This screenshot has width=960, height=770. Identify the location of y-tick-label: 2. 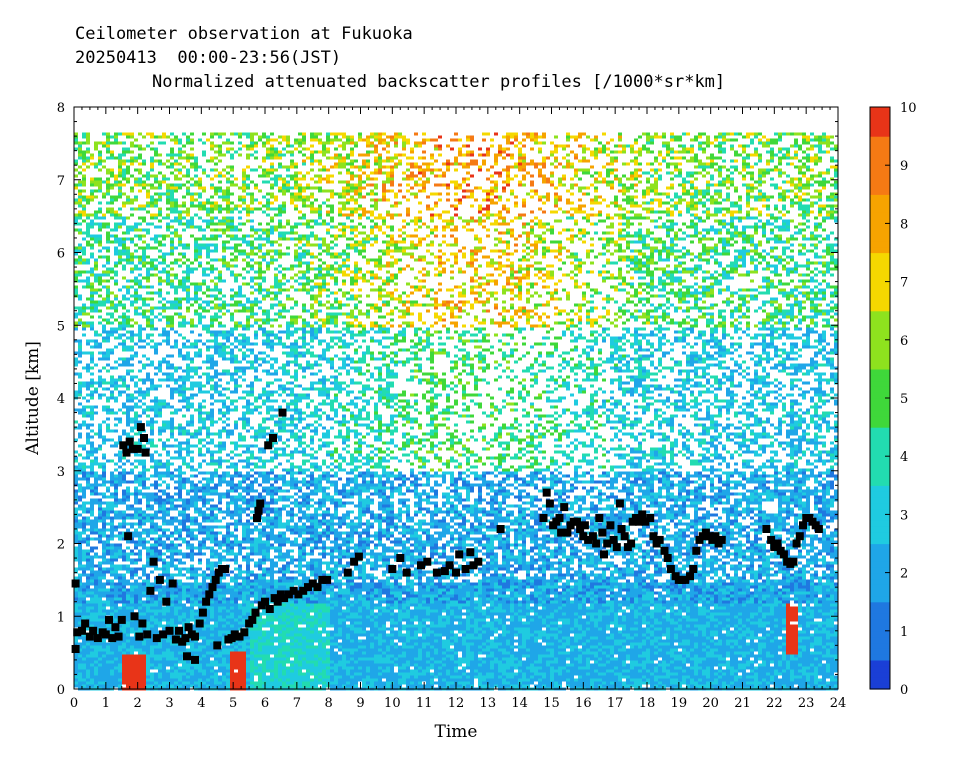
(61, 545).